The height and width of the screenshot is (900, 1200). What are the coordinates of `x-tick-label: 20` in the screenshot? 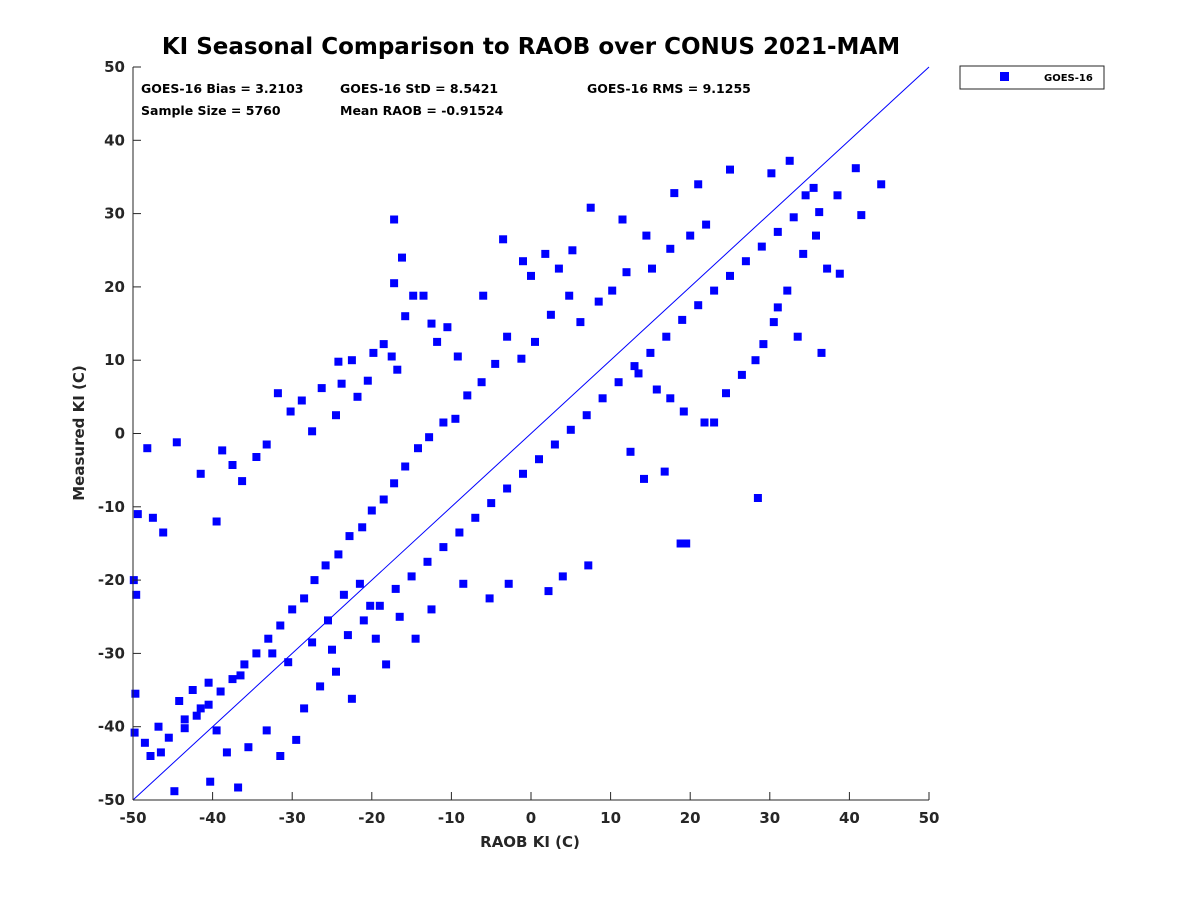 It's located at (690, 818).